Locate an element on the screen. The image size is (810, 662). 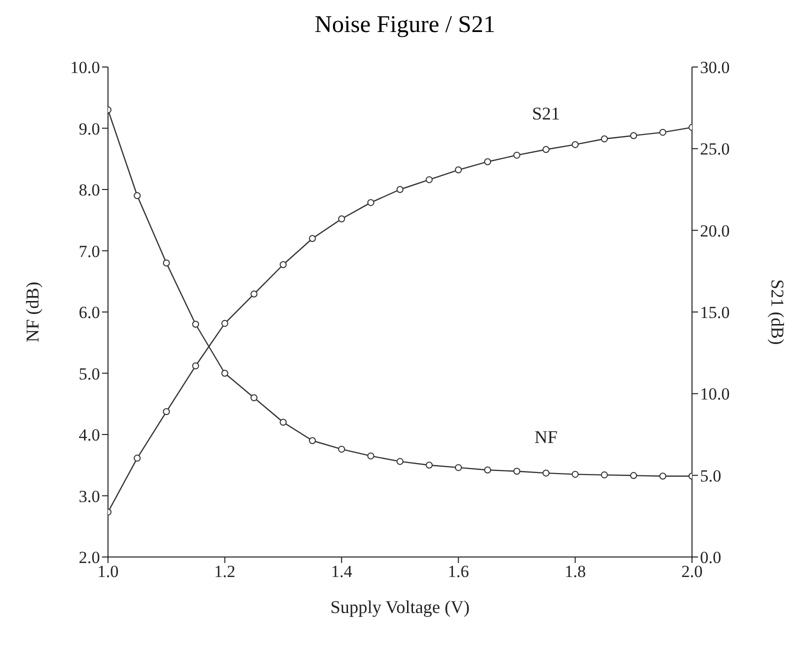
y2-tick-label: 25.0 is located at coordinates (715, 149).